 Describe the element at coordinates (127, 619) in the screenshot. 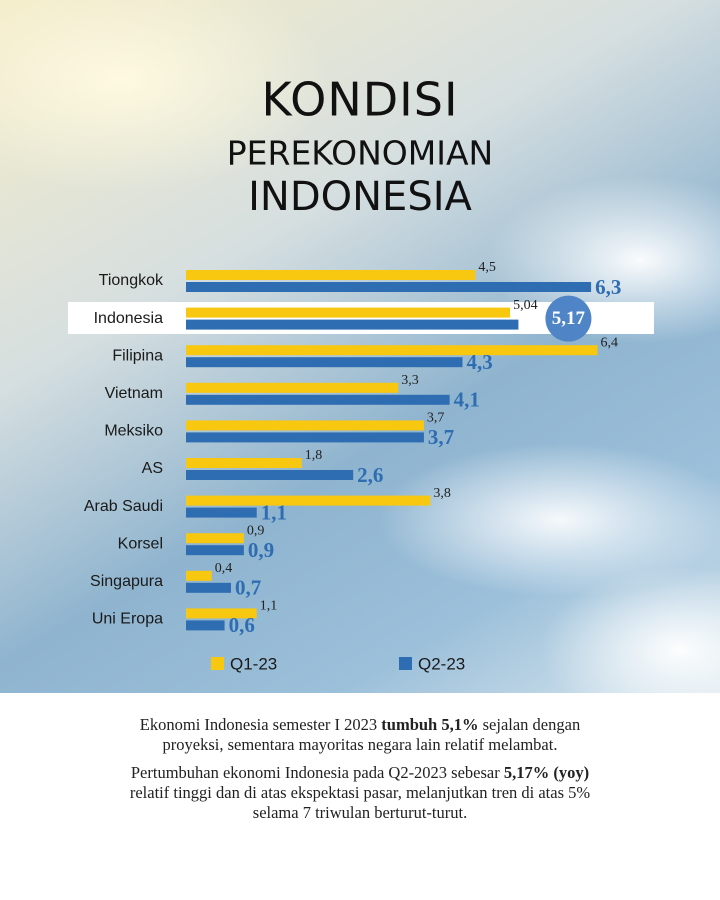

I see `category-label: Uni Eropa` at that location.